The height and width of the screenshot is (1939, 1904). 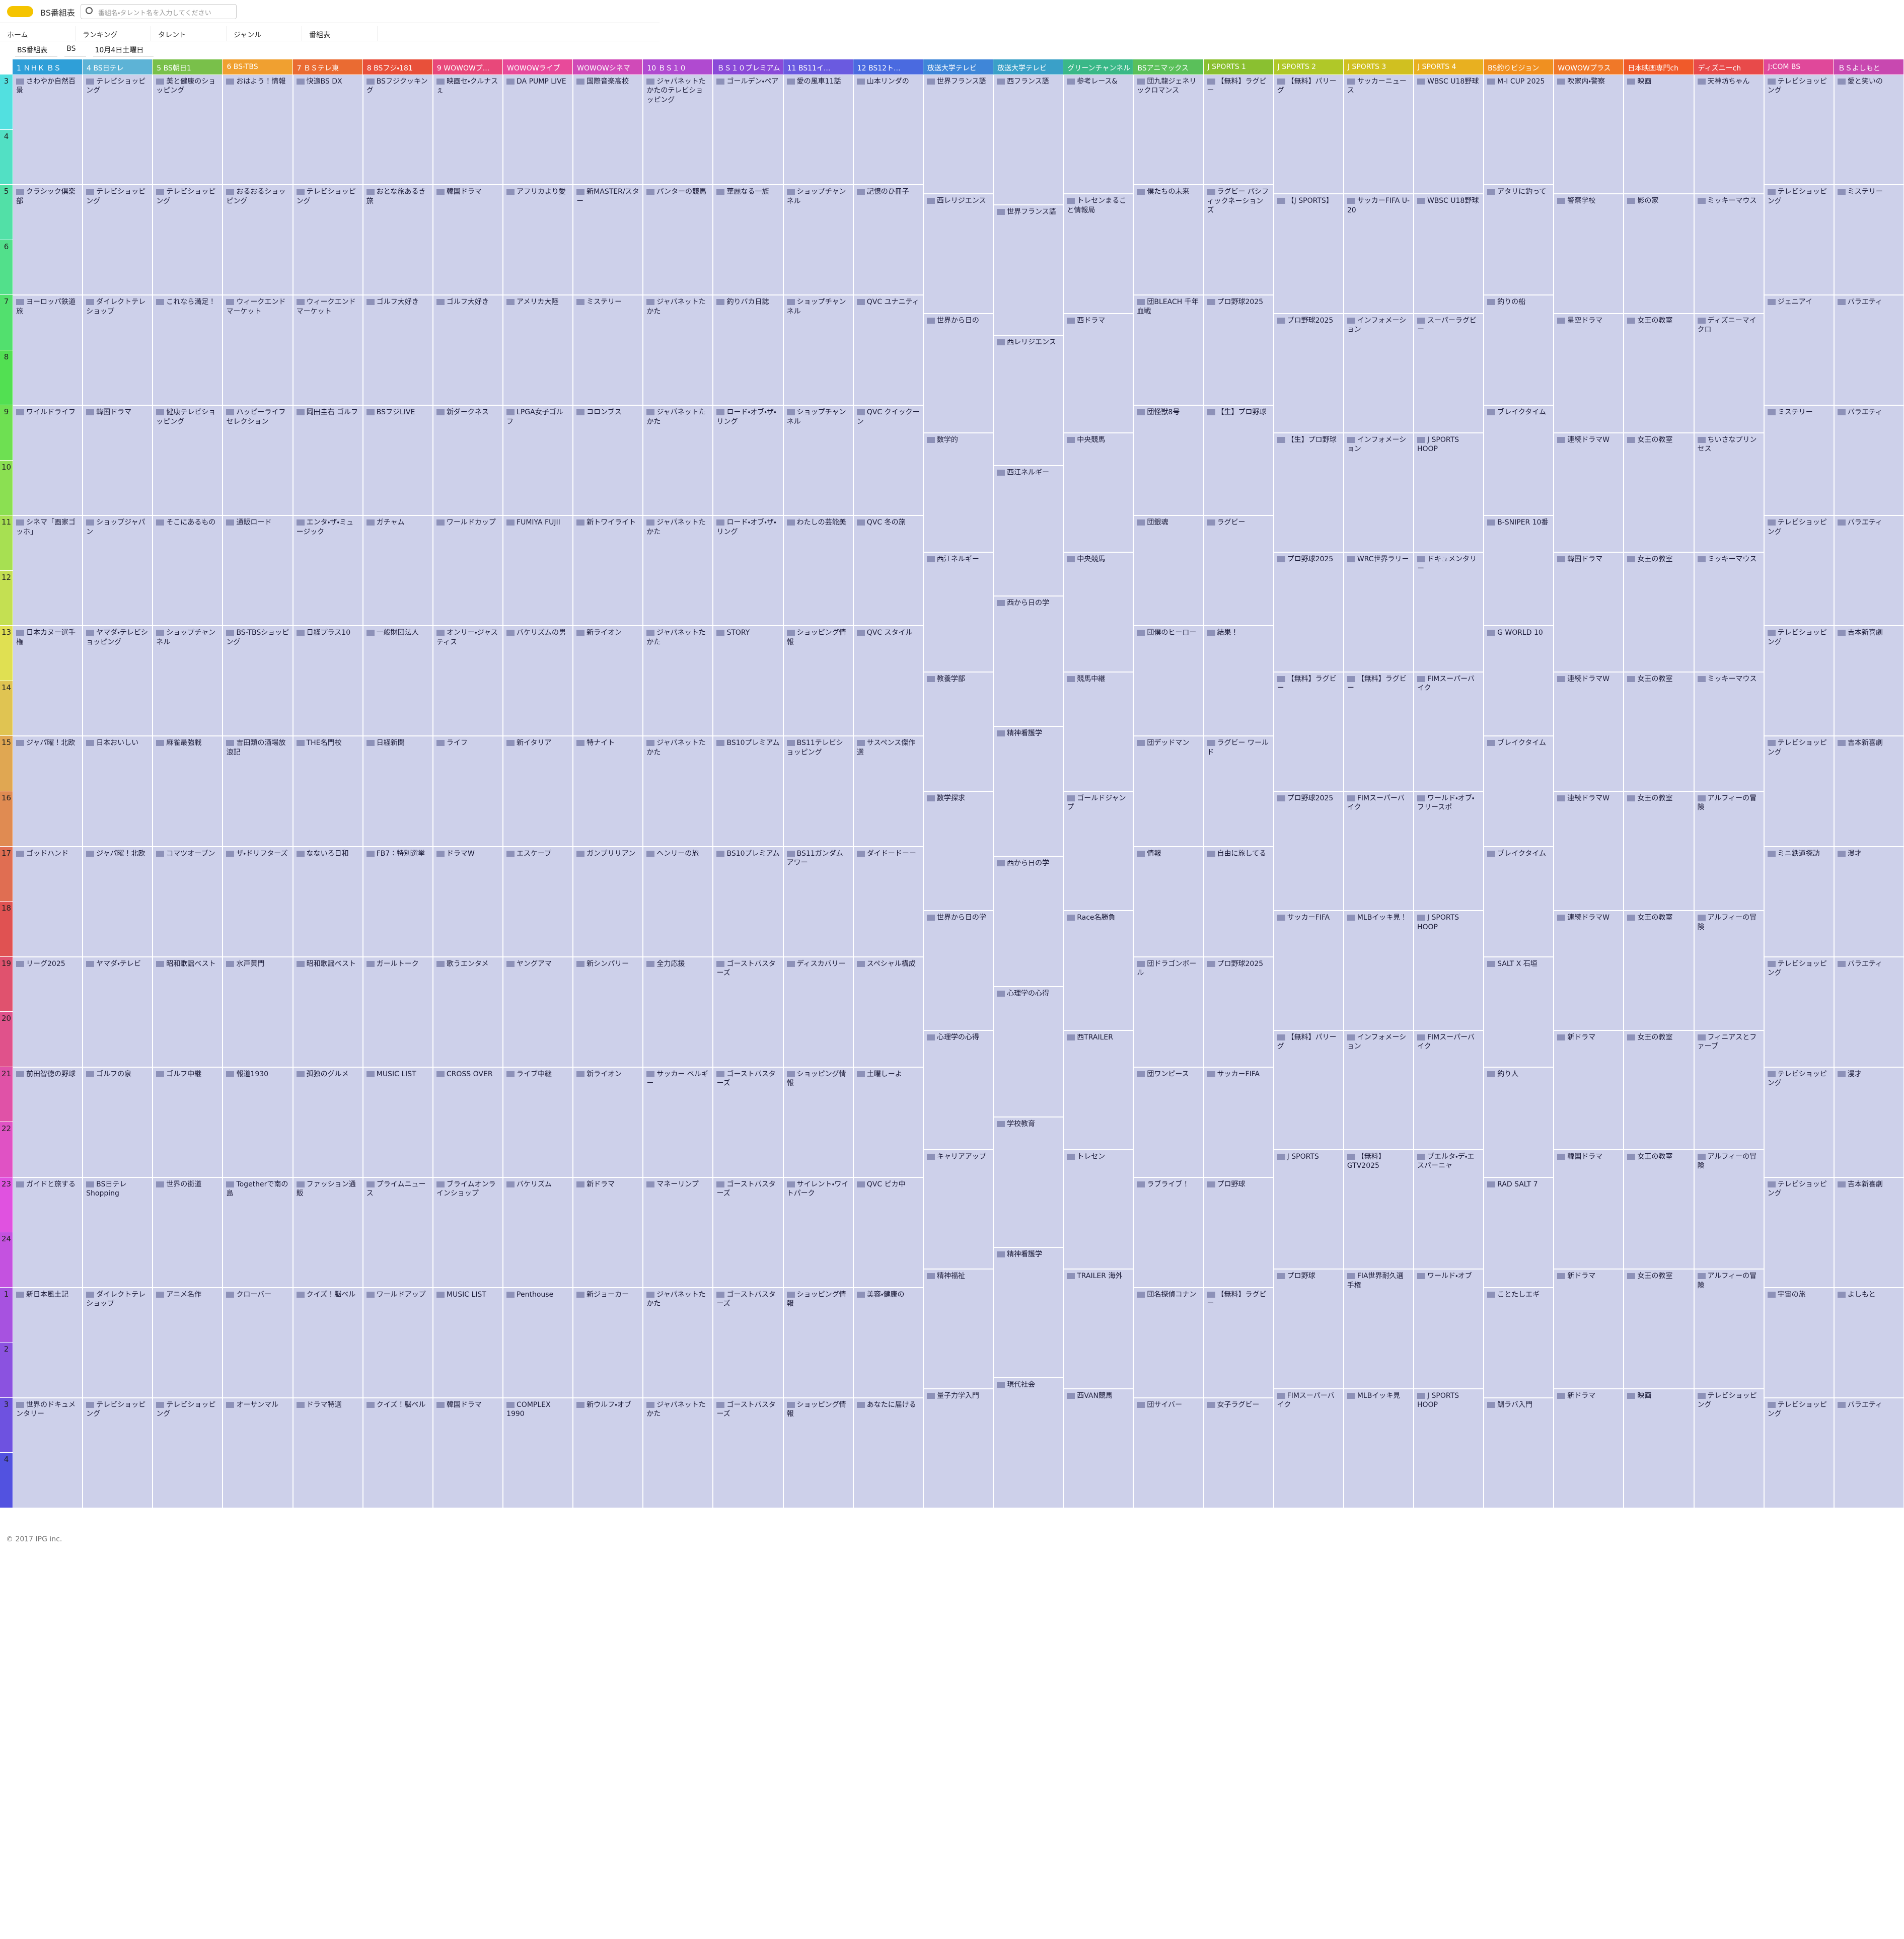 What do you see at coordinates (327, 350) in the screenshot?
I see `program-cell: ウィークエンドマーケット` at bounding box center [327, 350].